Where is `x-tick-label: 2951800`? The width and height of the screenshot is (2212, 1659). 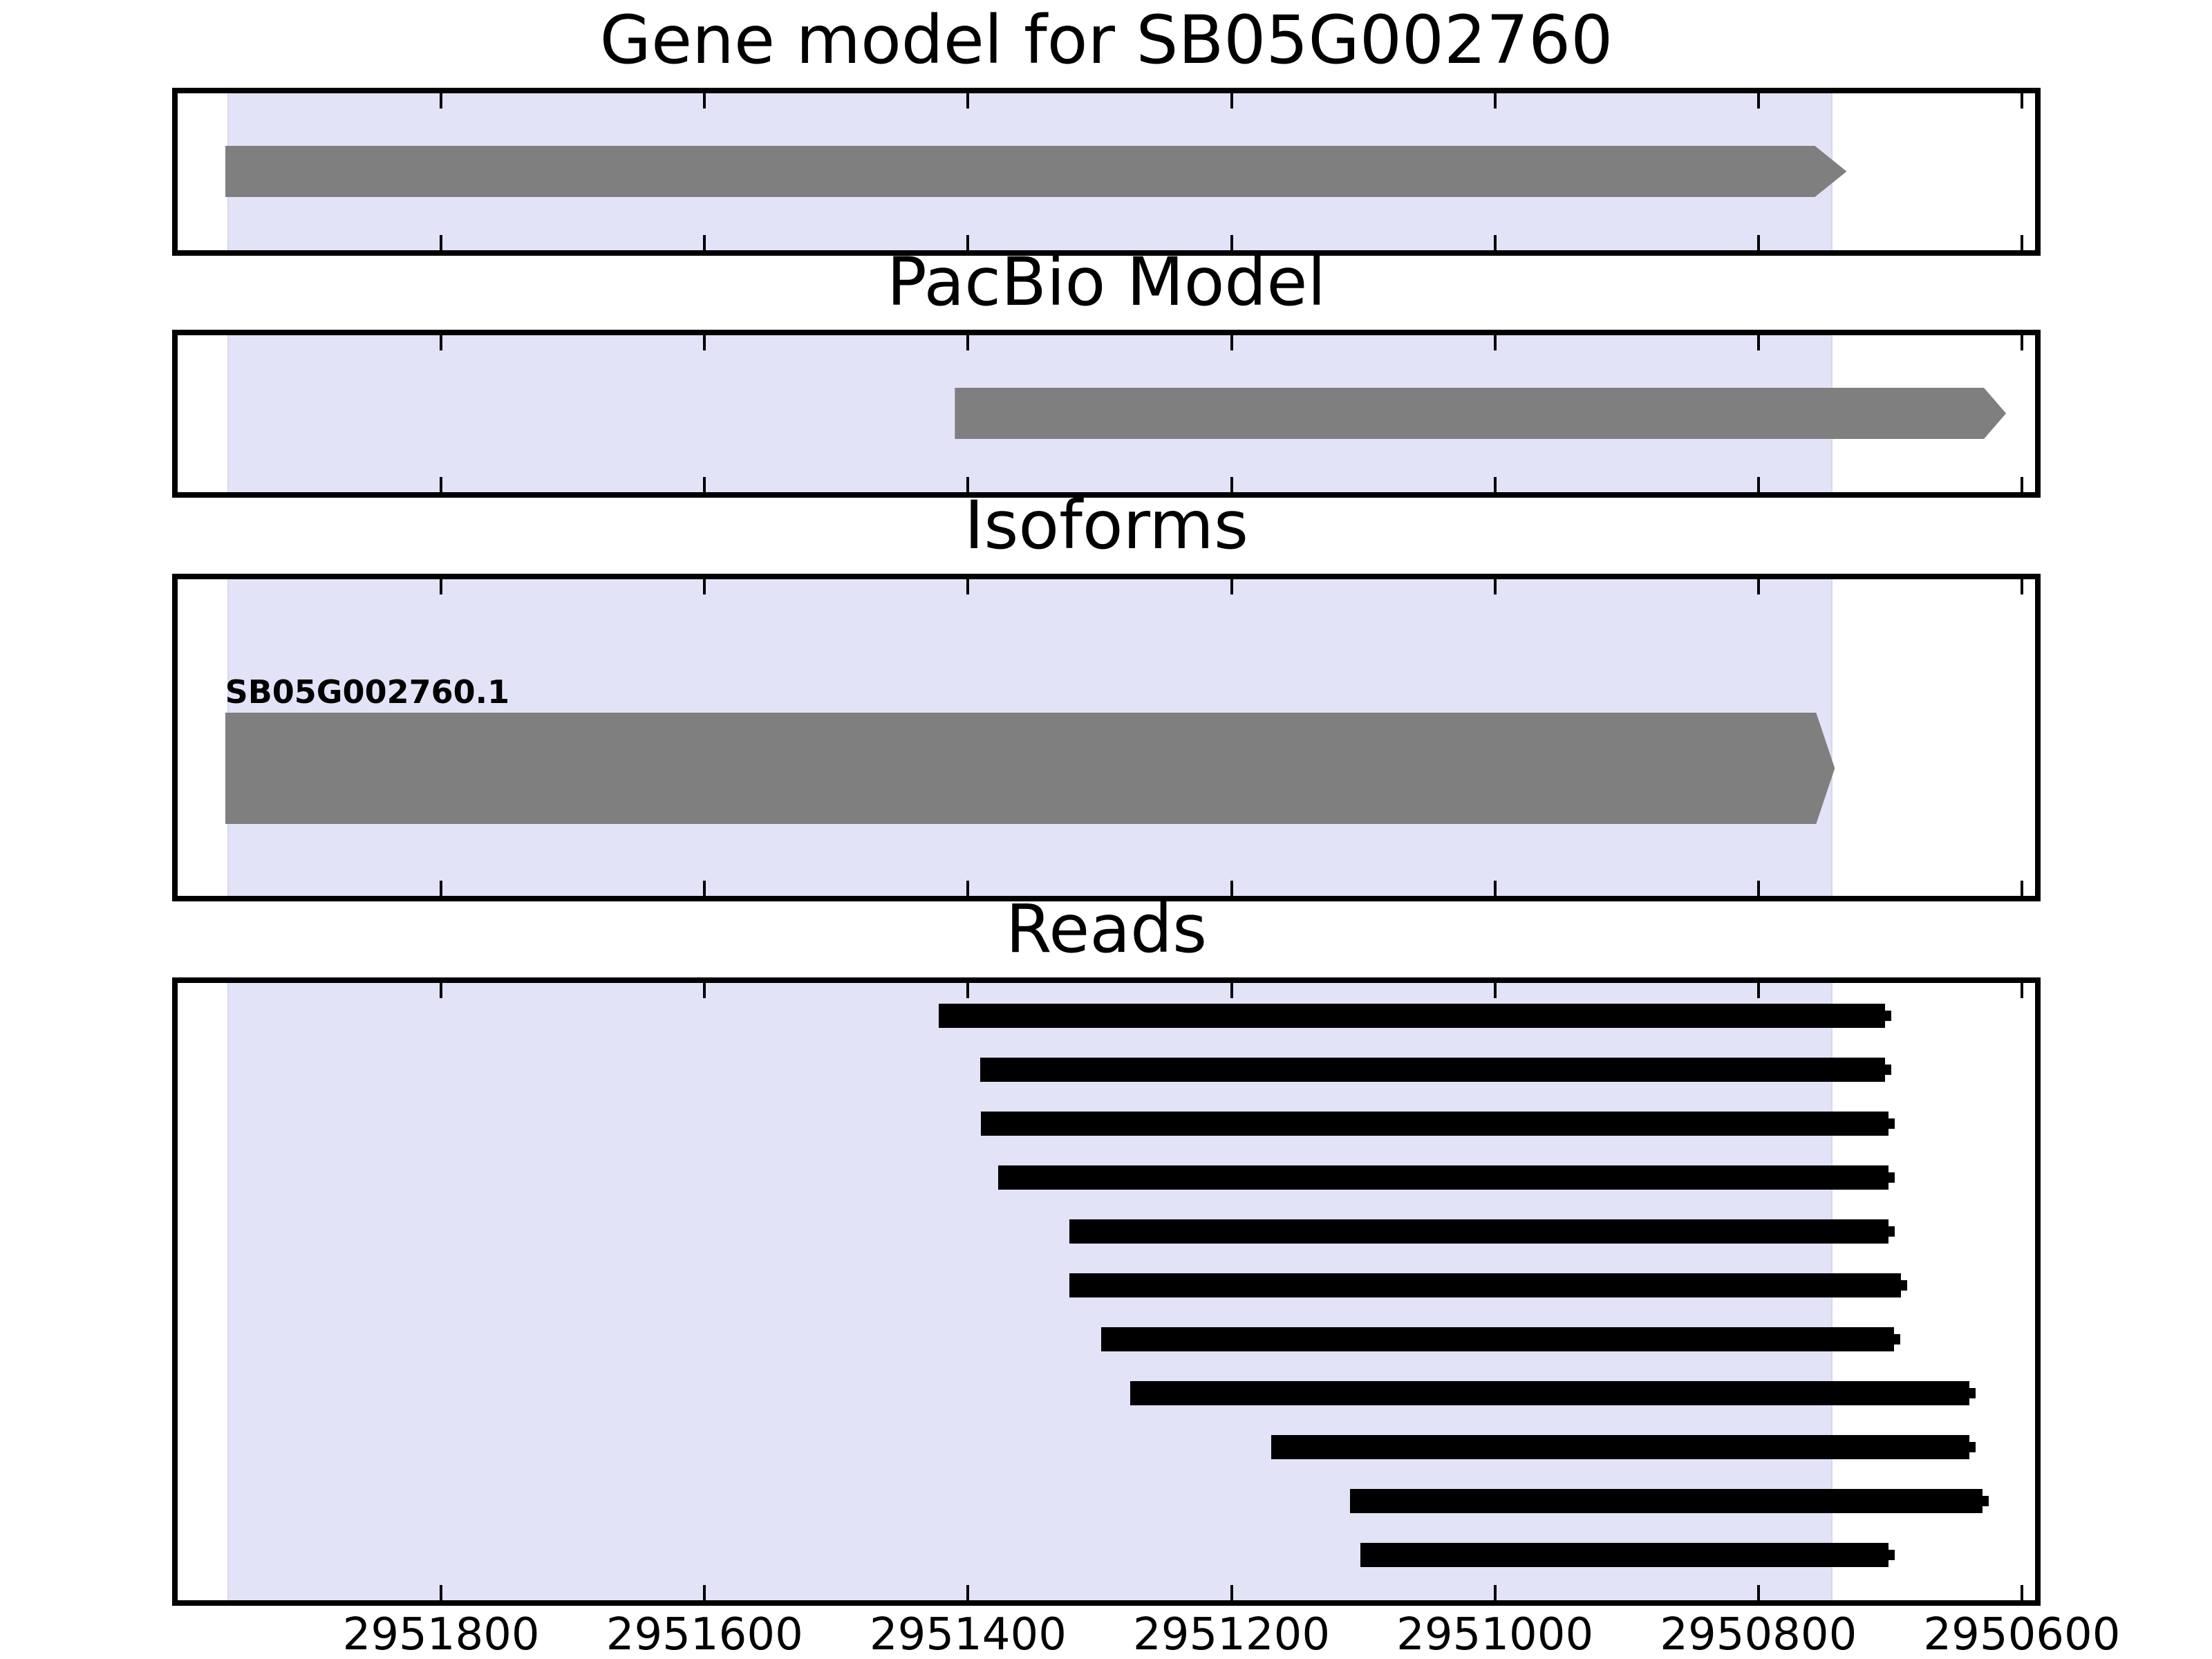
x-tick-label: 2951800 is located at coordinates (441, 1634).